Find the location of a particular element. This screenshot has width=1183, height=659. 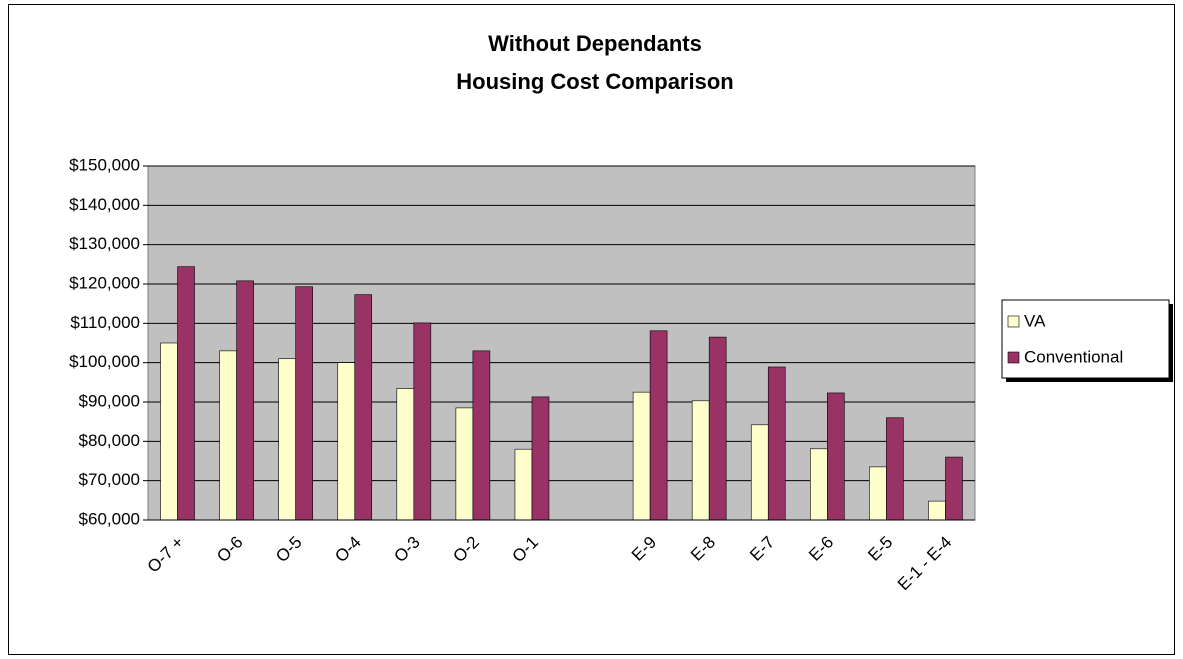

y-tick-label: $110,000 is located at coordinates (105, 322).